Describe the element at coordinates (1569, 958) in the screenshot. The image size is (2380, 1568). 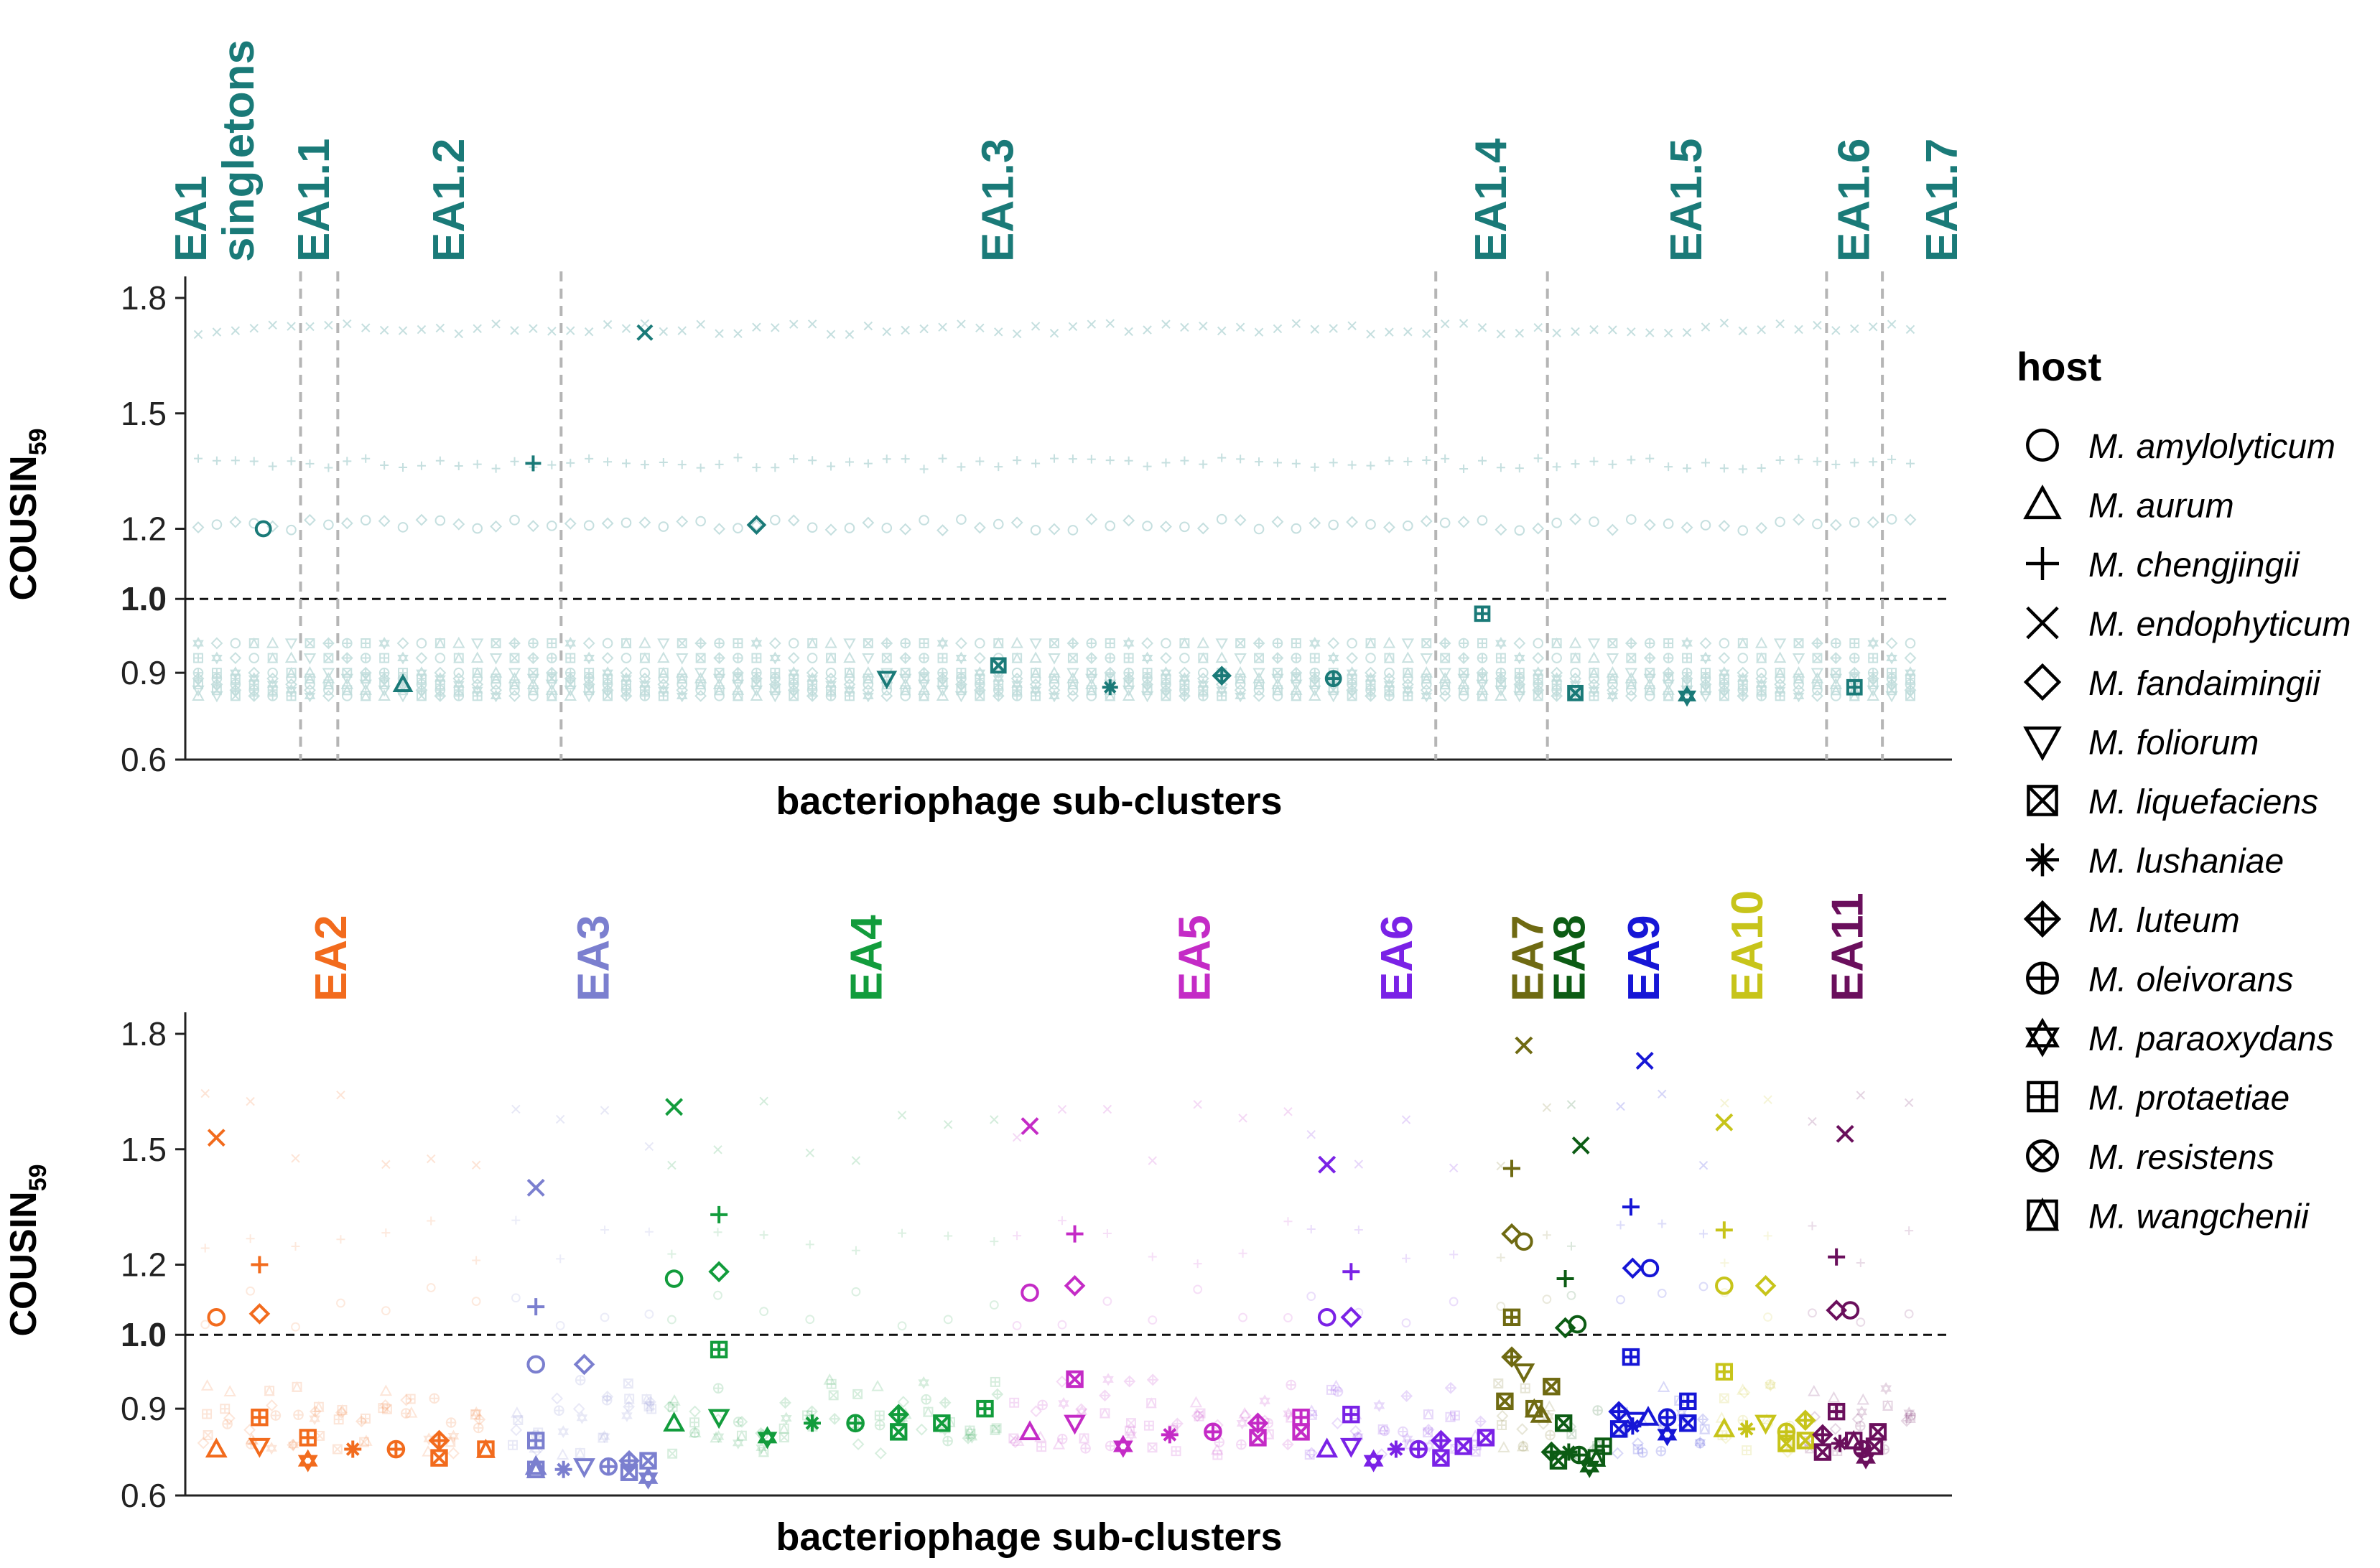
I see `group-label: EA8` at that location.